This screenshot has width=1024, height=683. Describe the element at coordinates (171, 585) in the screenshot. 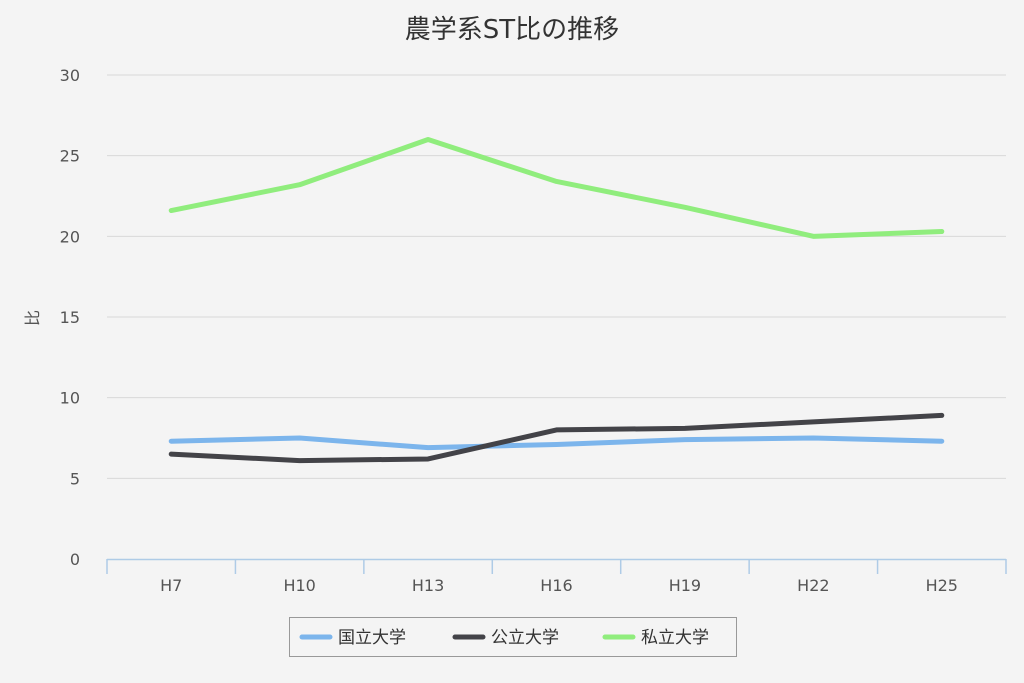

I see `x-tick-label: H7` at that location.